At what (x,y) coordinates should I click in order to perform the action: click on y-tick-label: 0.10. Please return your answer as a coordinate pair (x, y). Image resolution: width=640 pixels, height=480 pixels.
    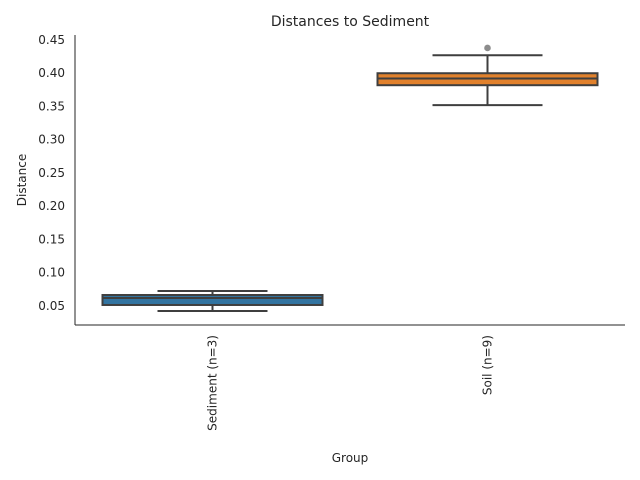
    Looking at the image, I should click on (51, 273).